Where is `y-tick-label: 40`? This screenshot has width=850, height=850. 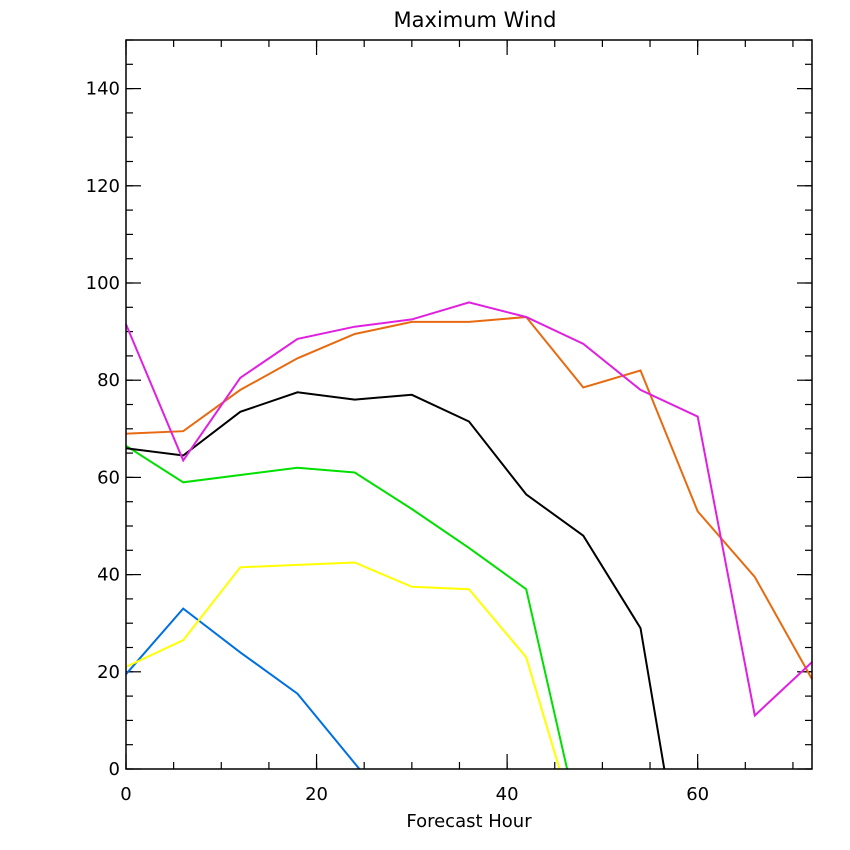 y-tick-label: 40 is located at coordinates (108, 575).